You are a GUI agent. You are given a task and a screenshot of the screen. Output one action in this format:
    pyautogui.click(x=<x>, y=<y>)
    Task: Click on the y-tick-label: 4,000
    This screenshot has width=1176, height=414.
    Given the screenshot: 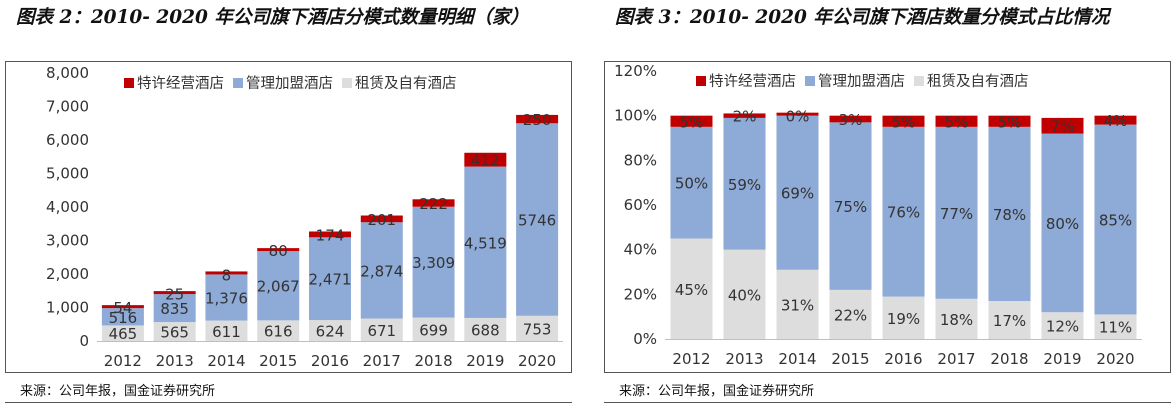 What is the action you would take?
    pyautogui.click(x=67, y=207)
    